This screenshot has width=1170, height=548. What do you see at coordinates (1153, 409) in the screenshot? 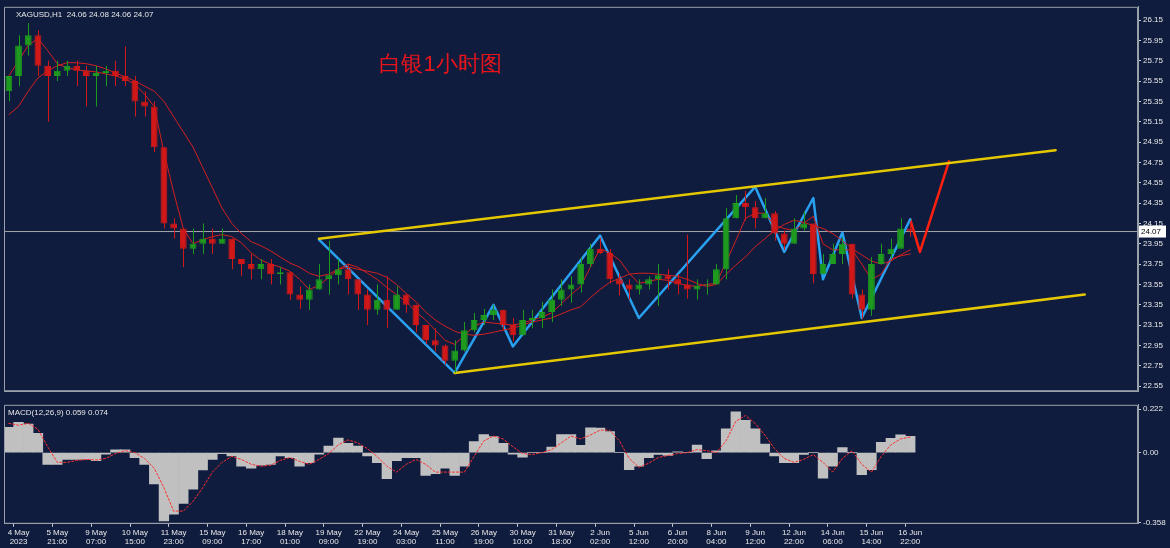
I see `y-tick-label: 0.222` at bounding box center [1153, 409].